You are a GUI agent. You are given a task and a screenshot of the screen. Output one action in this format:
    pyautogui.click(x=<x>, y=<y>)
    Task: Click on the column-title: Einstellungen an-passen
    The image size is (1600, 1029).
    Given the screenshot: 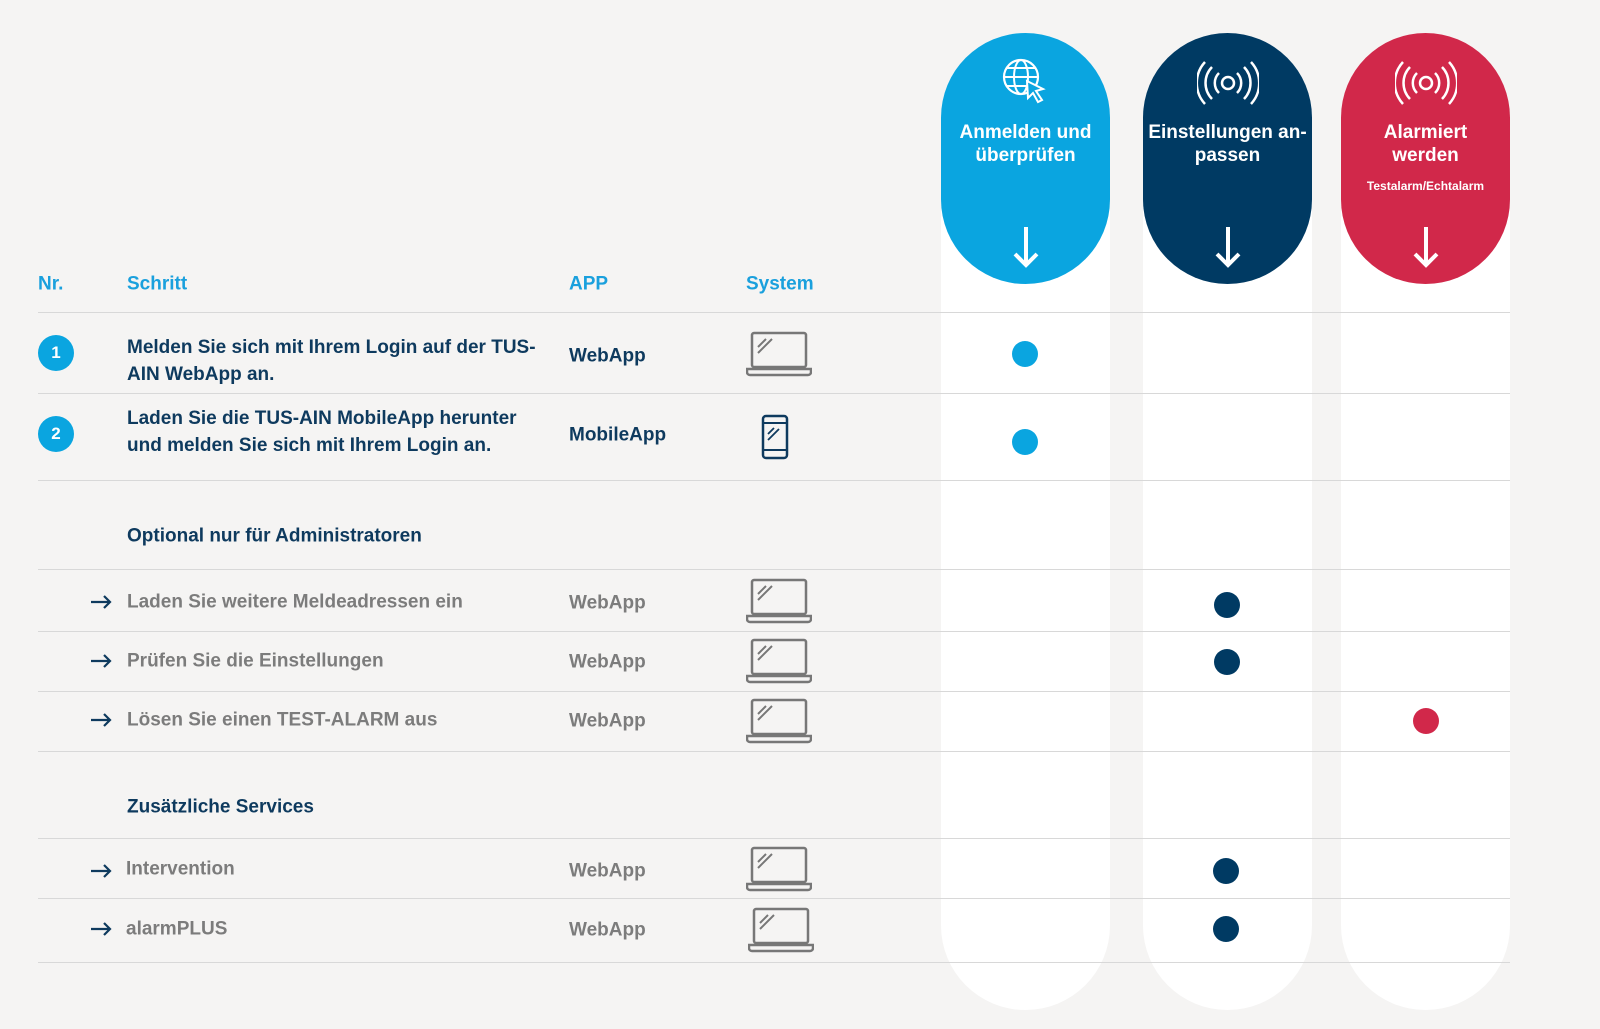 What is the action you would take?
    pyautogui.click(x=1227, y=144)
    